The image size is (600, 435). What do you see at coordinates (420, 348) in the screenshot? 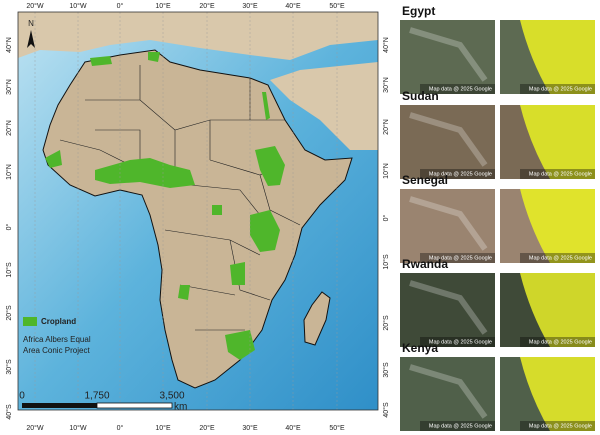
I see `country-name: Kenya` at bounding box center [420, 348].